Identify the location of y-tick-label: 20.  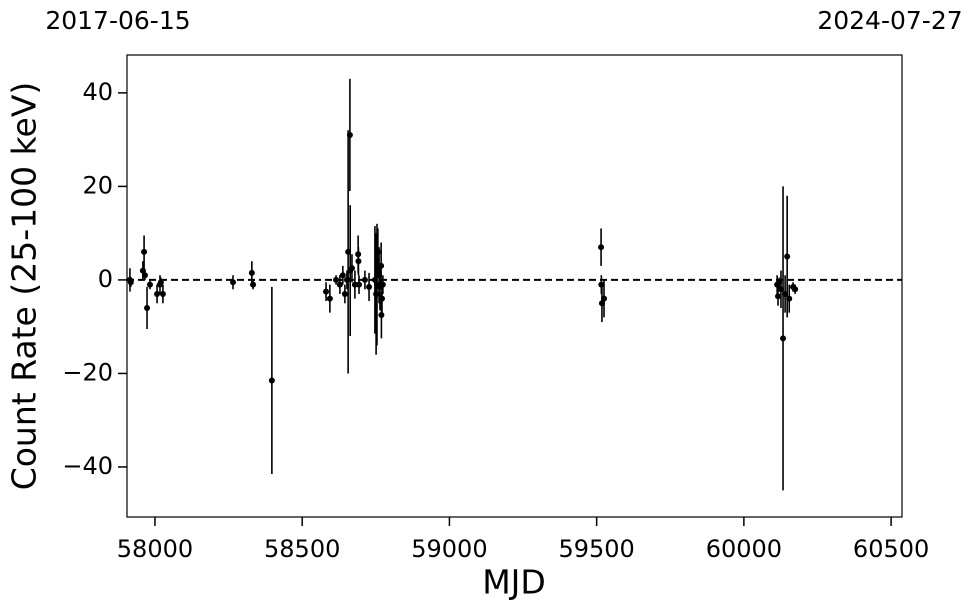
(97, 185).